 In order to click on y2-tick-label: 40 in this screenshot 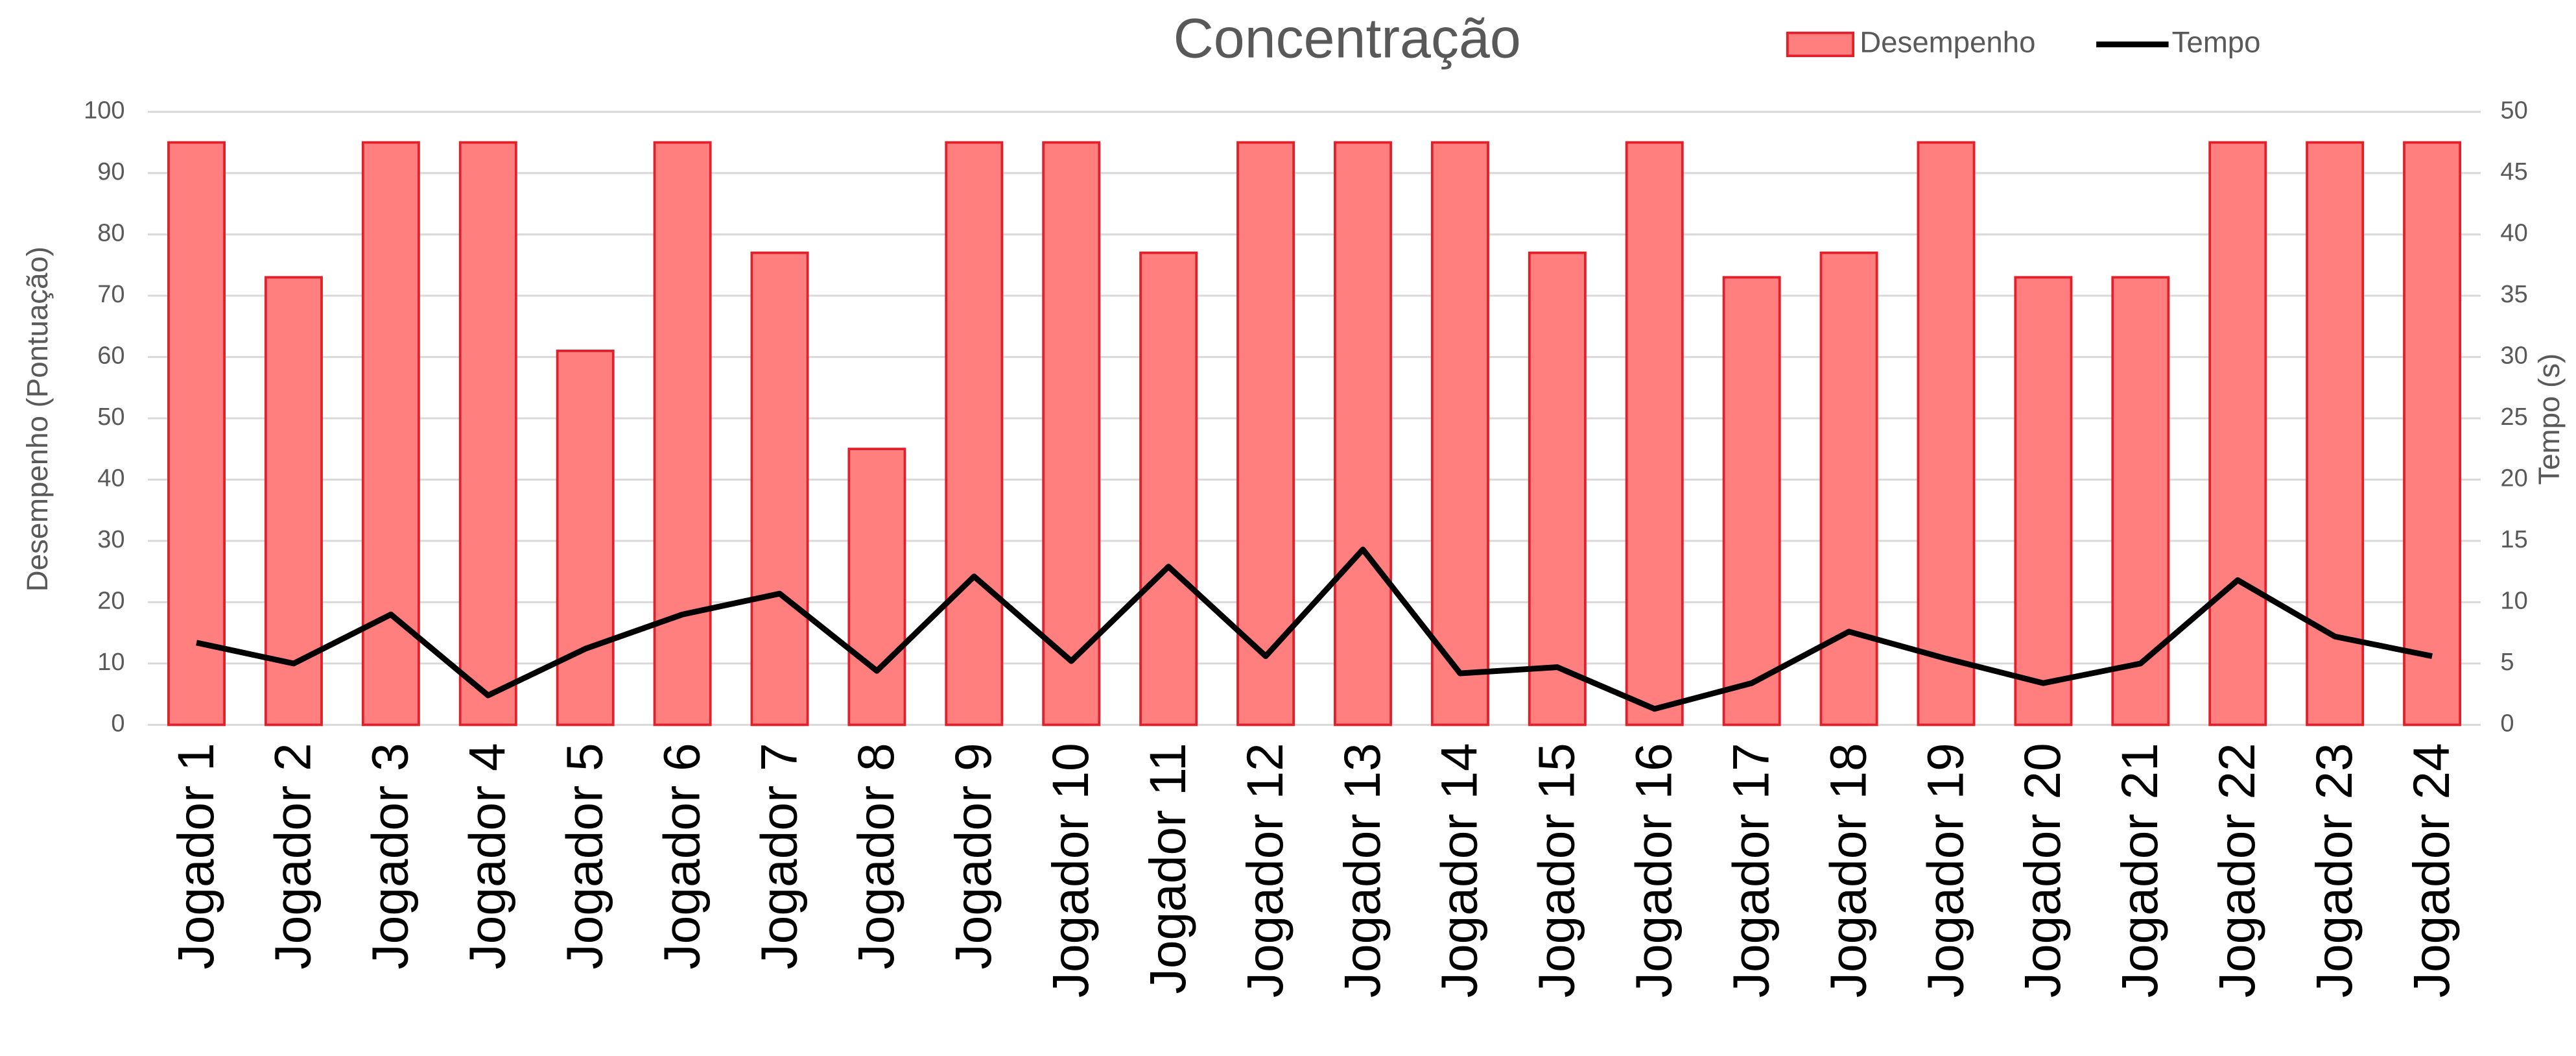, I will do `click(2514, 232)`.